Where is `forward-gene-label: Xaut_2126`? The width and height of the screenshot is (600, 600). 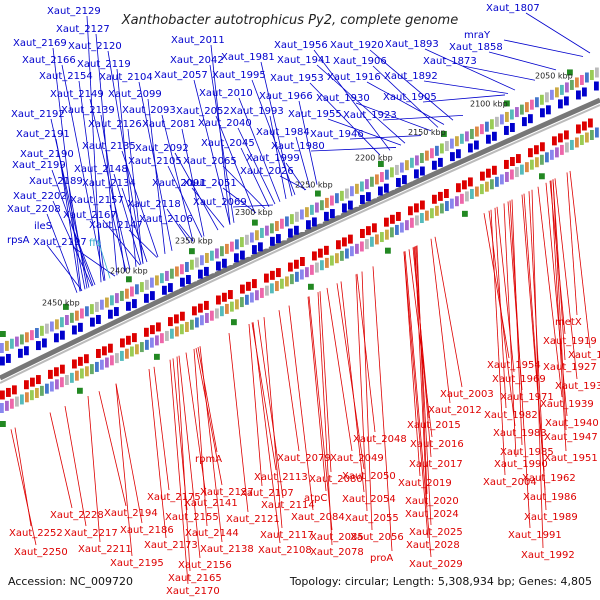
forward-gene-label: Xaut_2126 is located at coordinates (115, 124).